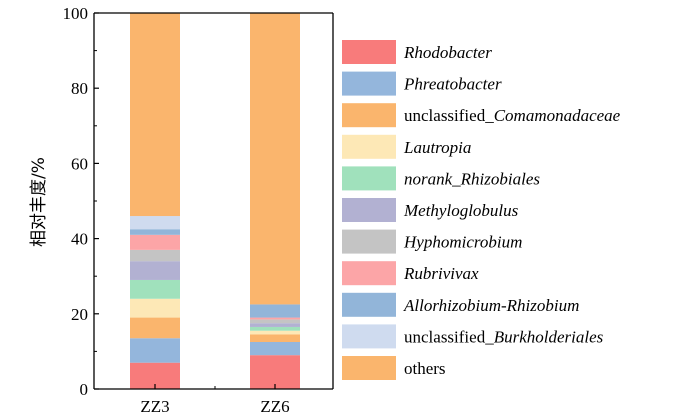  Describe the element at coordinates (504, 336) in the screenshot. I see `legend-label-9: unclassified_Burkholderiales` at that location.